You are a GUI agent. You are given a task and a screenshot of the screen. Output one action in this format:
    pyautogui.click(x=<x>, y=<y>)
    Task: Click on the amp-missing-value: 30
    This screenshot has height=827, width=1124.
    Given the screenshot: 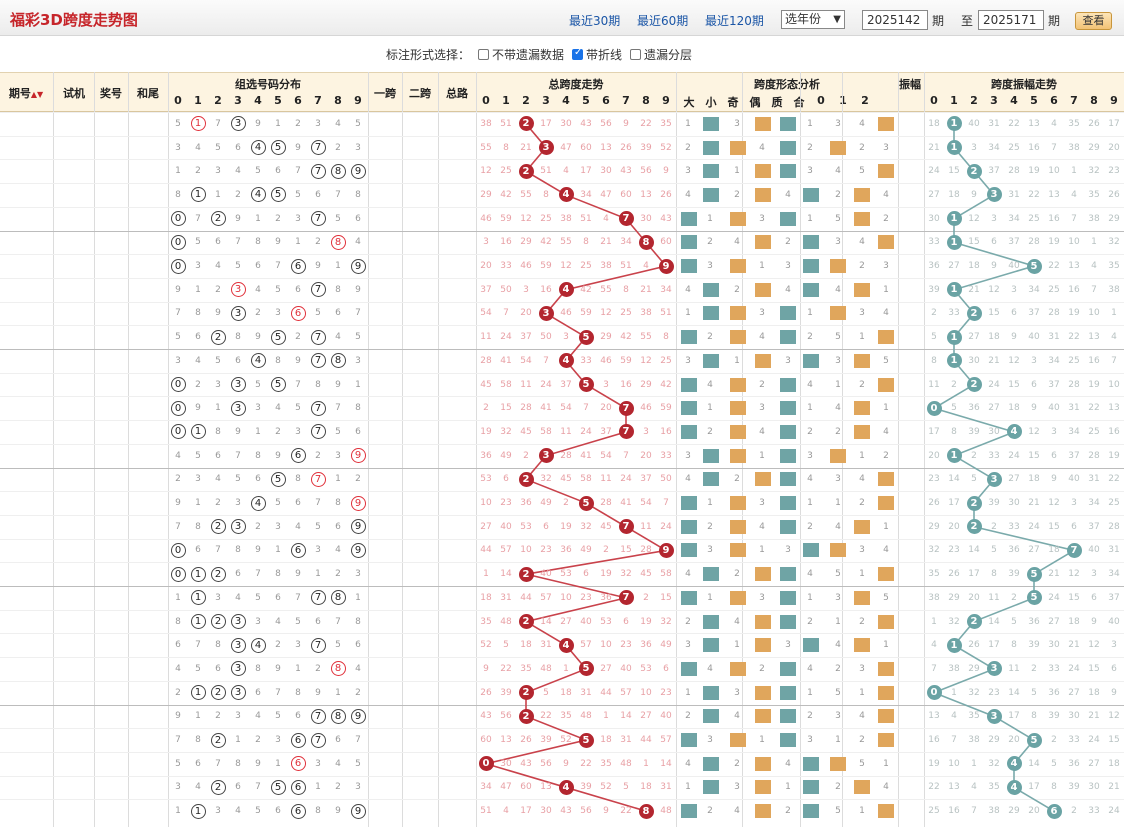 What is the action you would take?
    pyautogui.click(x=974, y=360)
    